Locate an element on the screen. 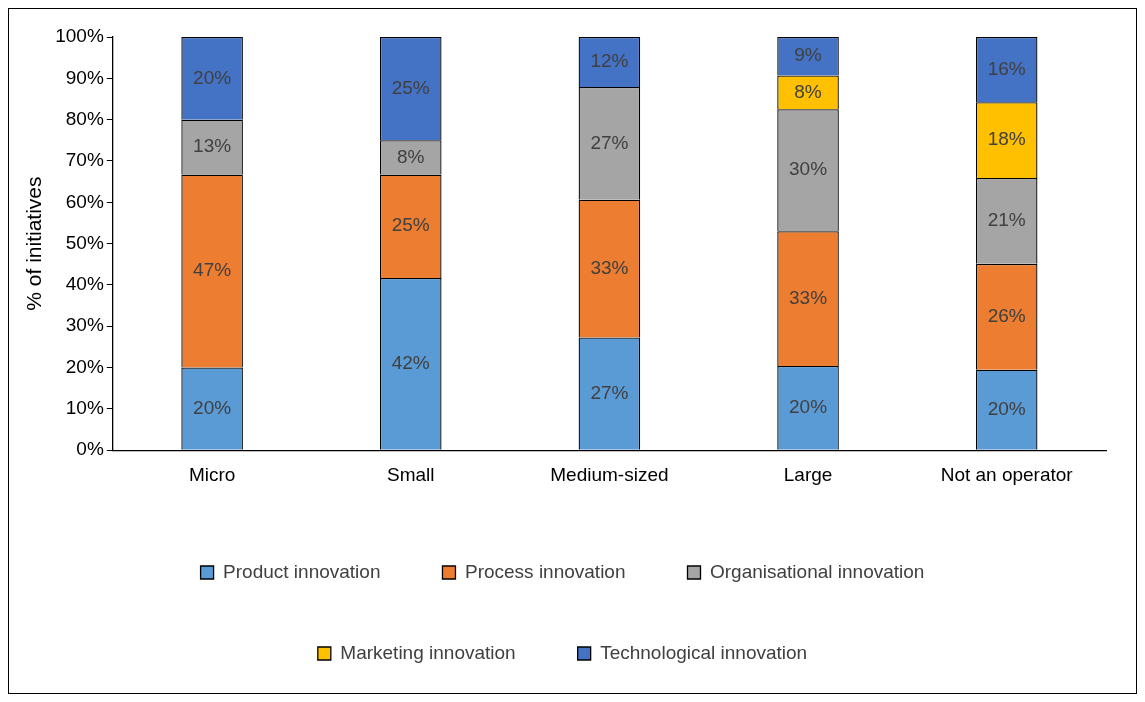 The height and width of the screenshot is (702, 1145). data-label: 30% is located at coordinates (808, 169).